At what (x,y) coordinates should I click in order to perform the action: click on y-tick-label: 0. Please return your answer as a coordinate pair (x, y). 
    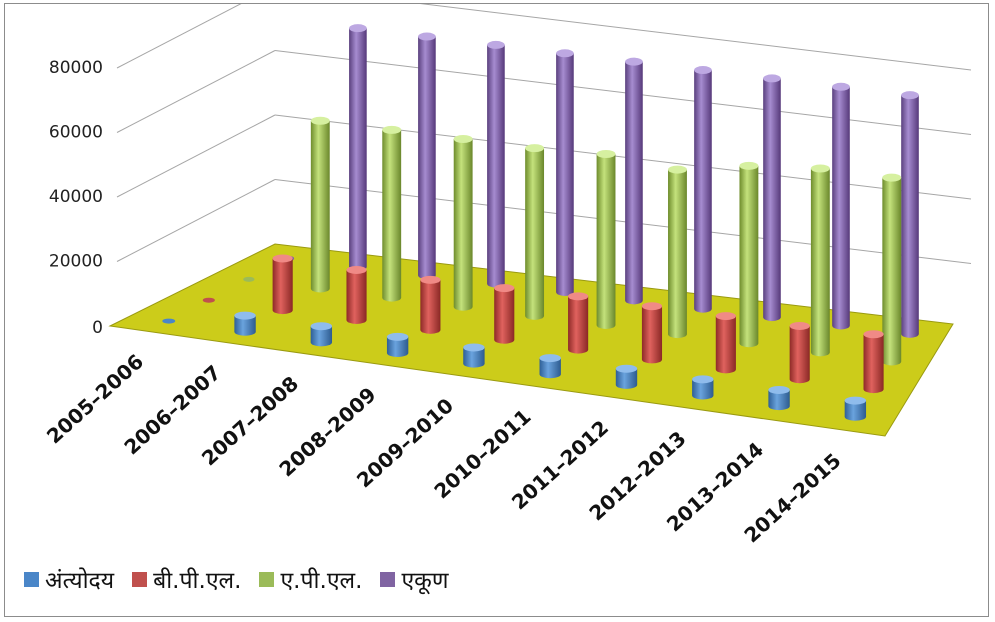
    Looking at the image, I should click on (97, 328).